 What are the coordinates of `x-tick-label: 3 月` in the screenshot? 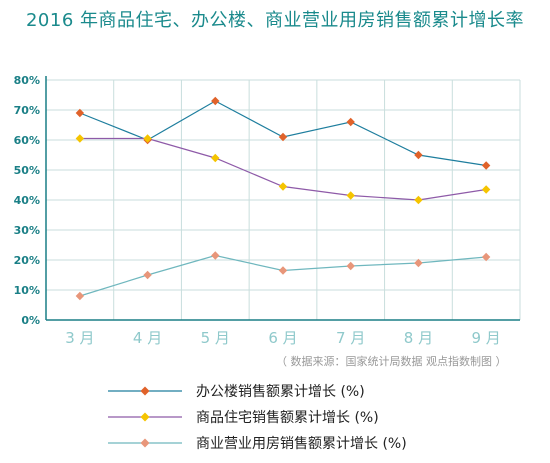 It's located at (79, 338).